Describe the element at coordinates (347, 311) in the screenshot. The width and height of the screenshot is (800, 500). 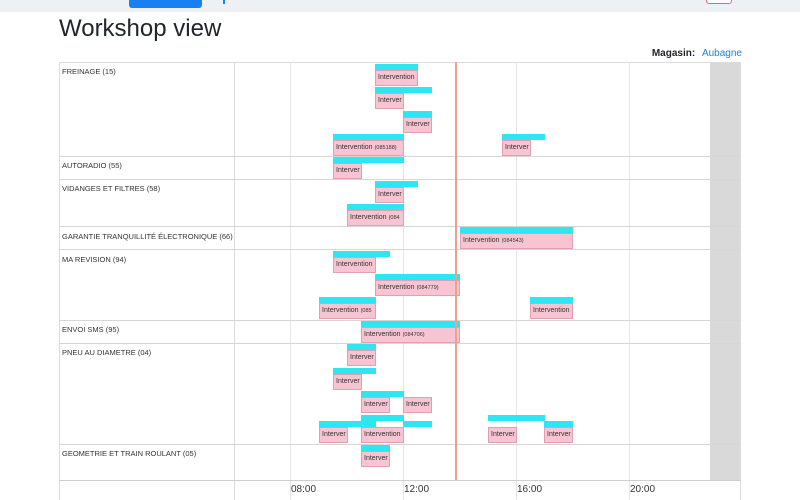
I see `intervention-bar: Intervention (085` at that location.